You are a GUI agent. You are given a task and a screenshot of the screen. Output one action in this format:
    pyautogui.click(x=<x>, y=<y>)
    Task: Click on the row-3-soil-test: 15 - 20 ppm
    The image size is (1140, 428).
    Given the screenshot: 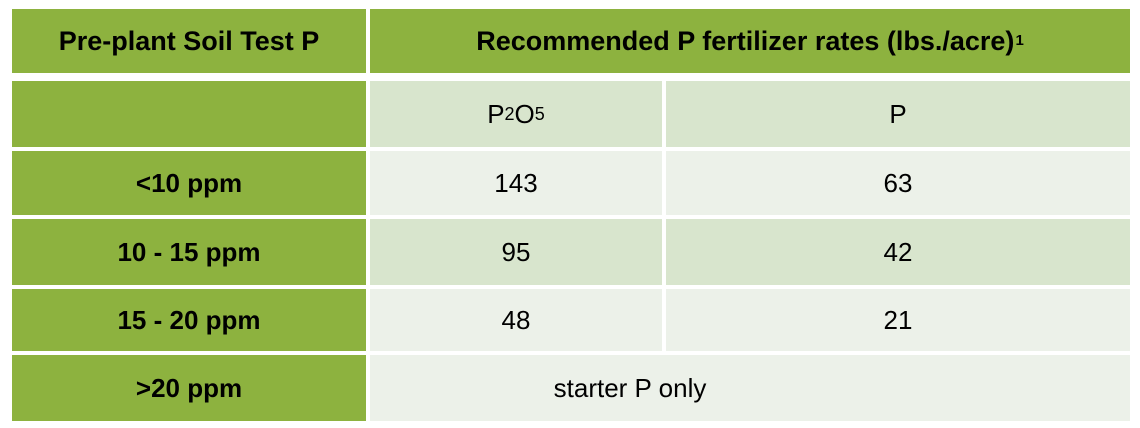 What is the action you would take?
    pyautogui.click(x=189, y=320)
    